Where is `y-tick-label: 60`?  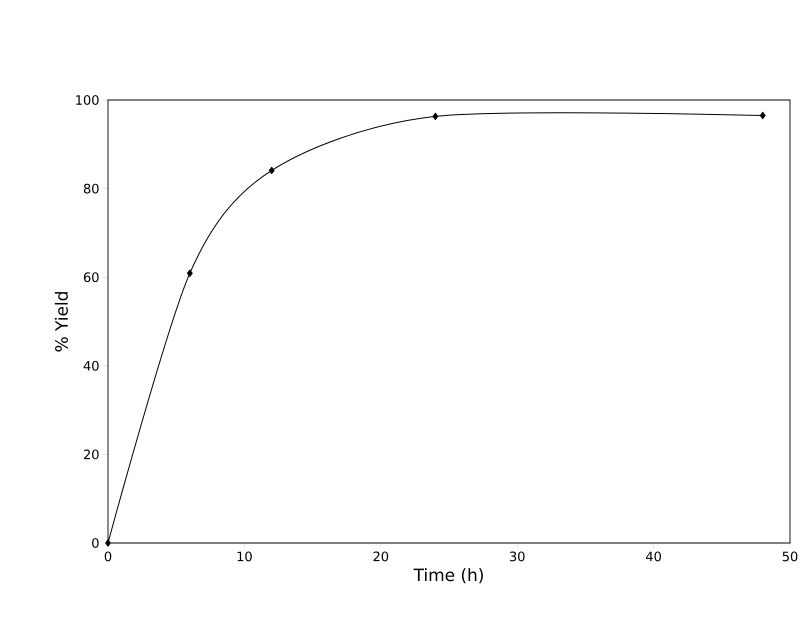 y-tick-label: 60 is located at coordinates (91, 277).